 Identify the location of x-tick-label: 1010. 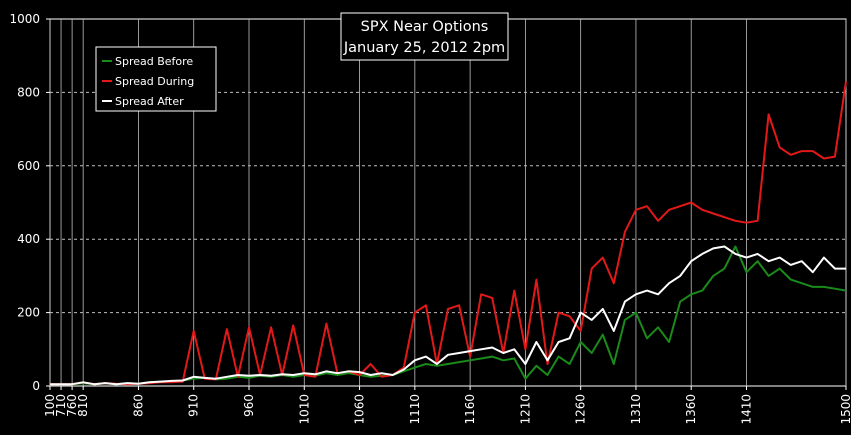
(304, 409).